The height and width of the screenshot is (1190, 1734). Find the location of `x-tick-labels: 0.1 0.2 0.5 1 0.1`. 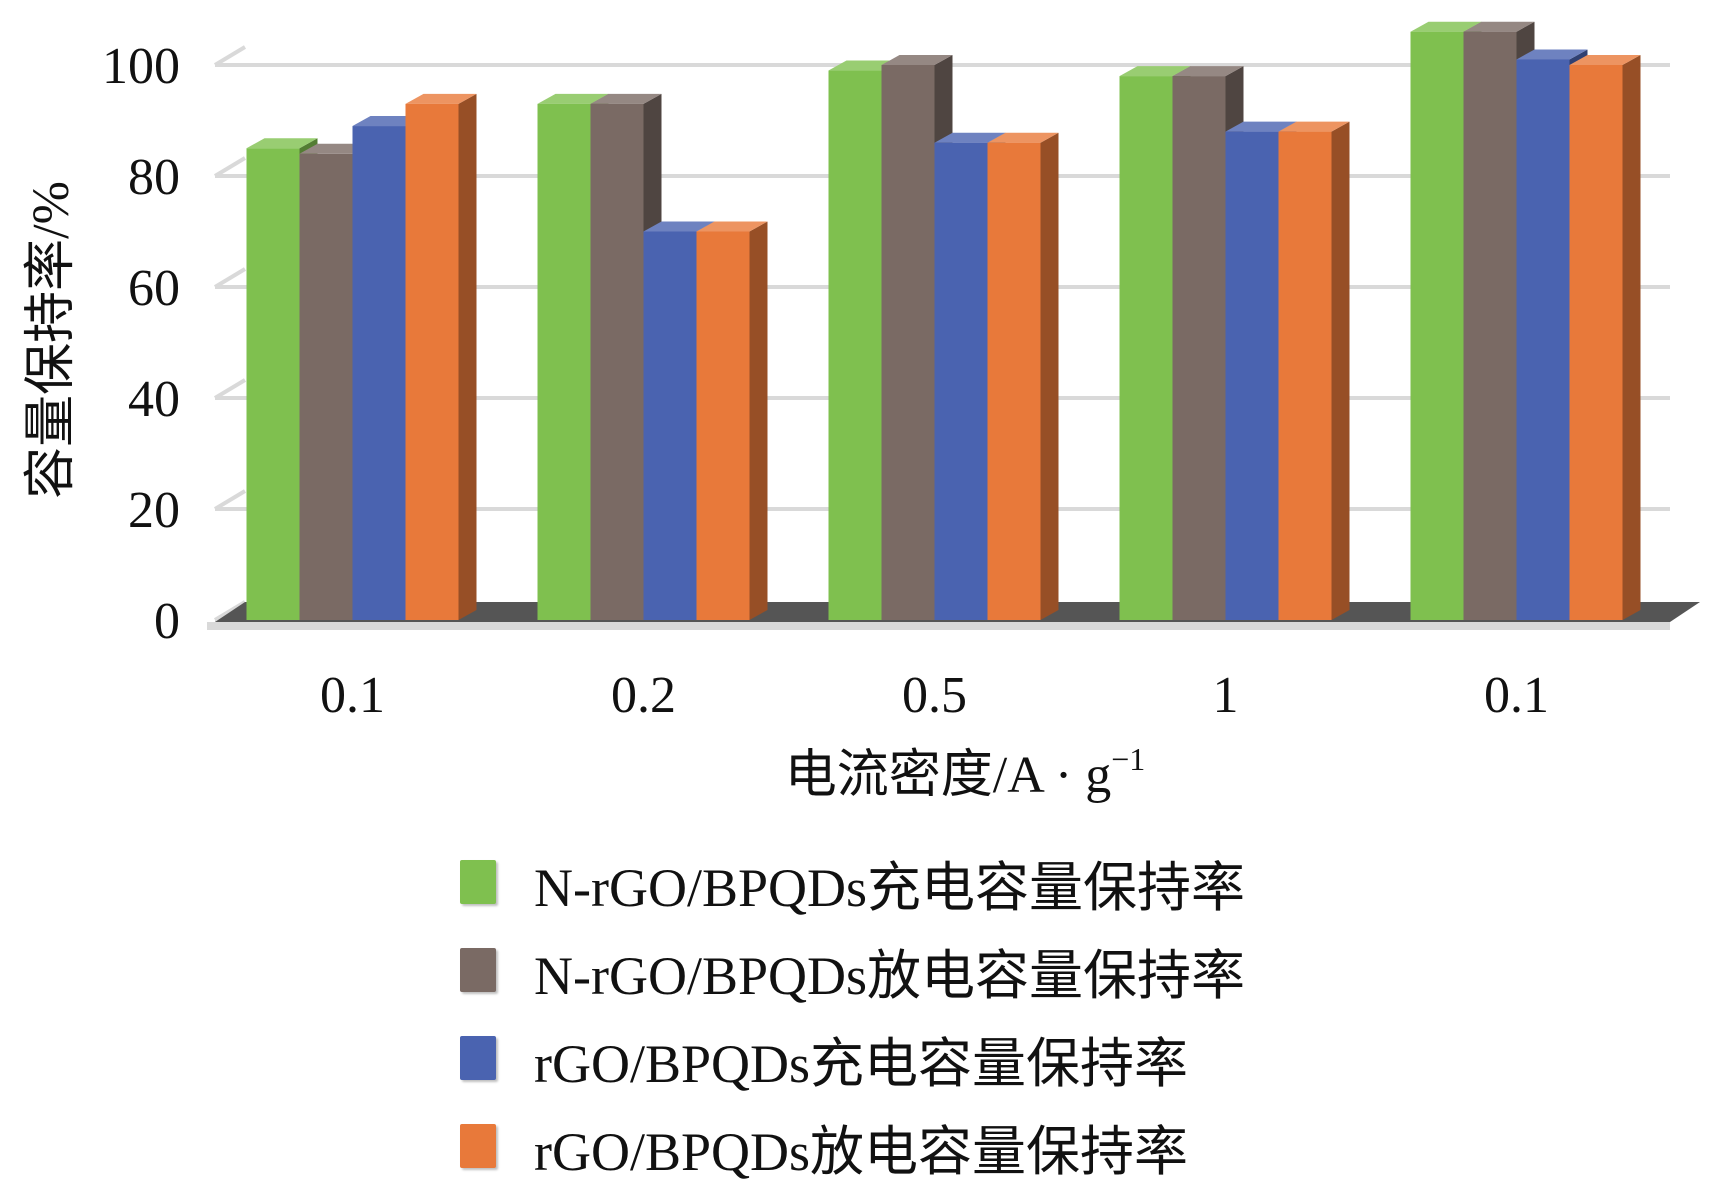

x-tick-labels: 0.1 0.2 0.5 1 0.1 is located at coordinates (934, 695).